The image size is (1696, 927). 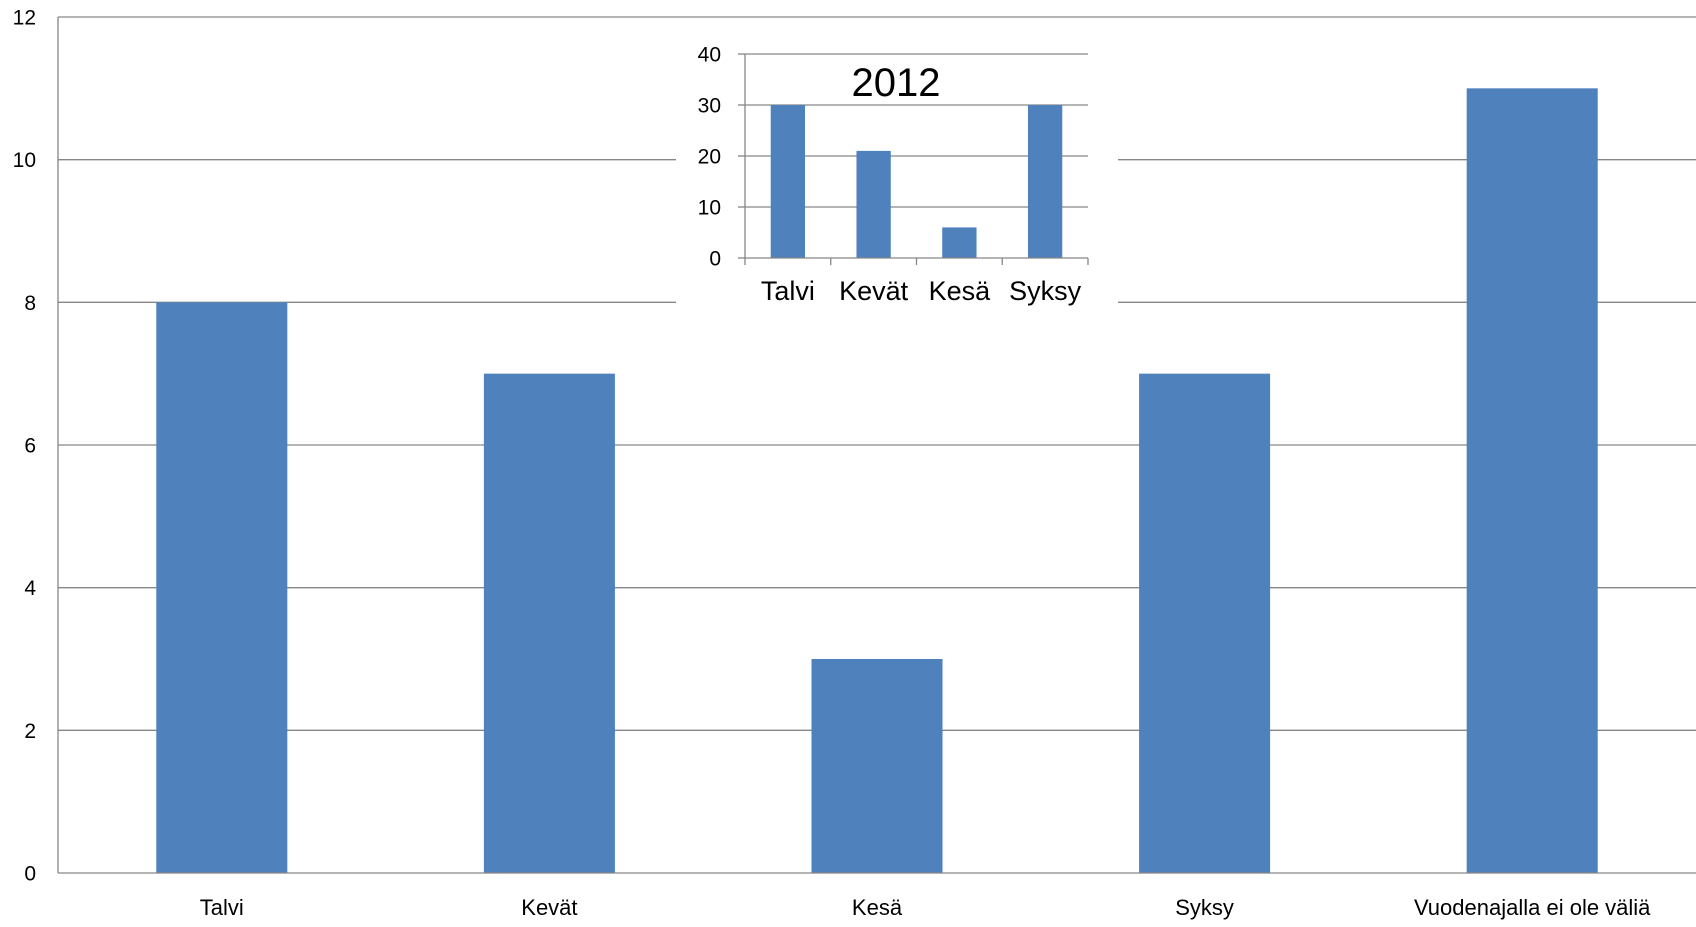 I want to click on inset-axes, so click(x=916, y=159).